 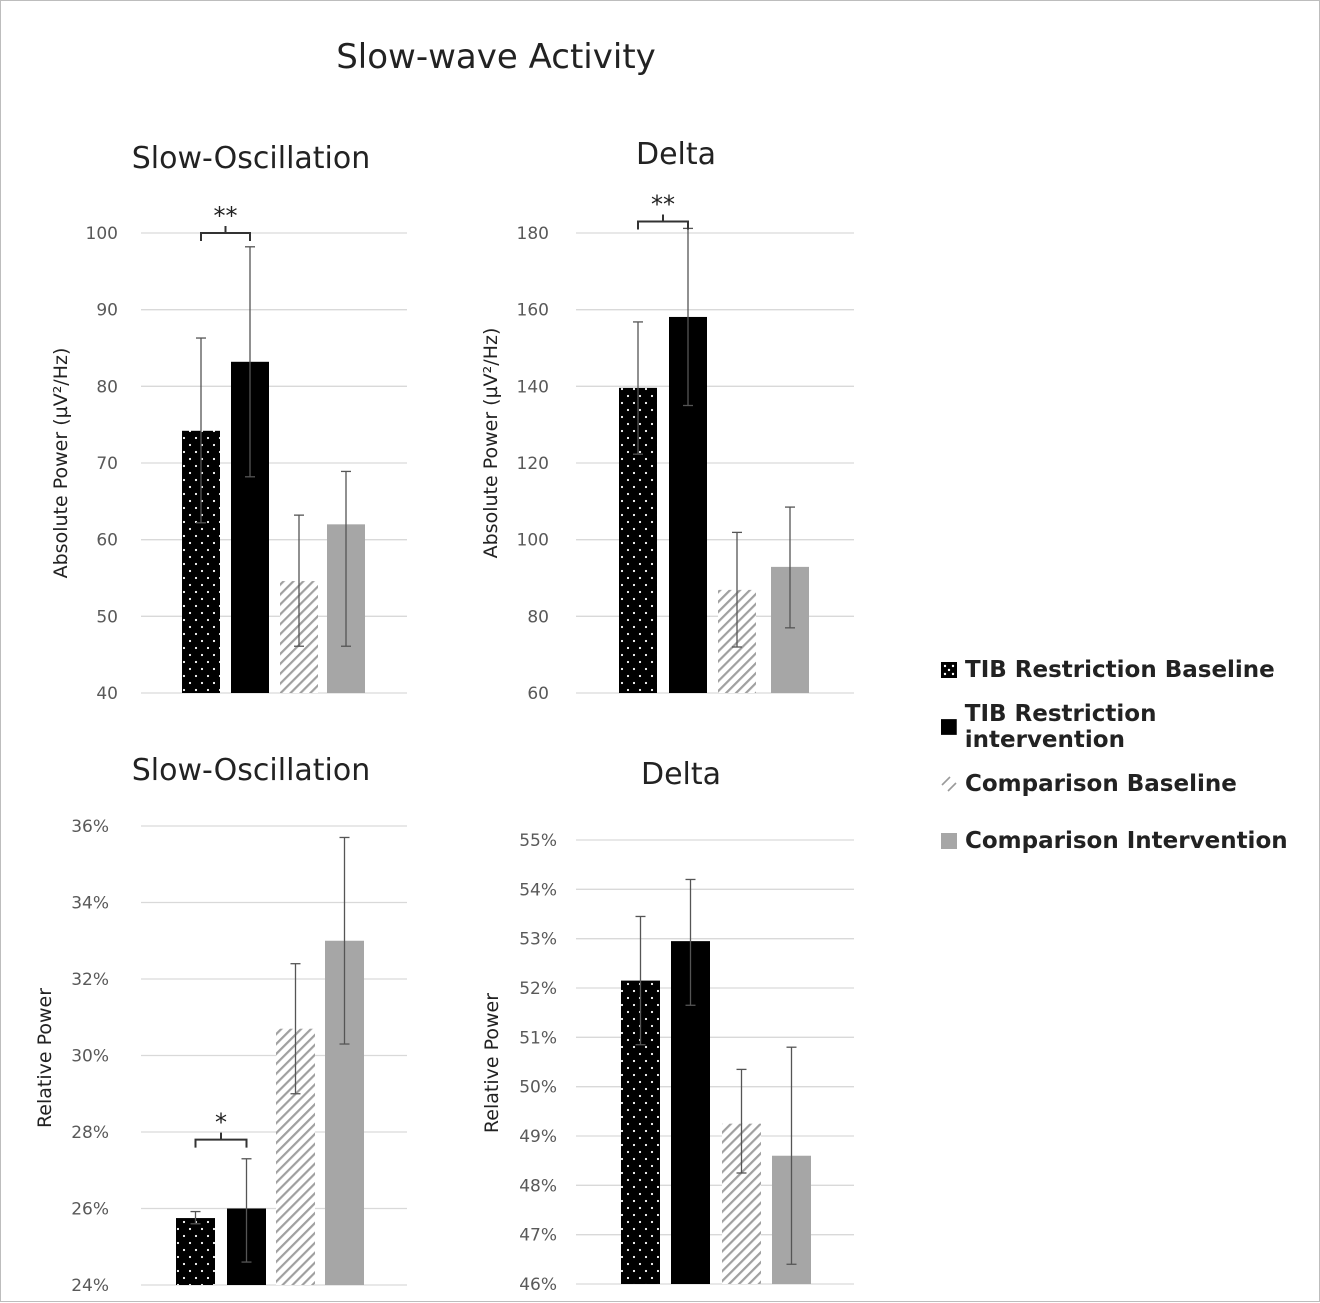 I want to click on panel-title-delta-relative: Delta, so click(x=681, y=774).